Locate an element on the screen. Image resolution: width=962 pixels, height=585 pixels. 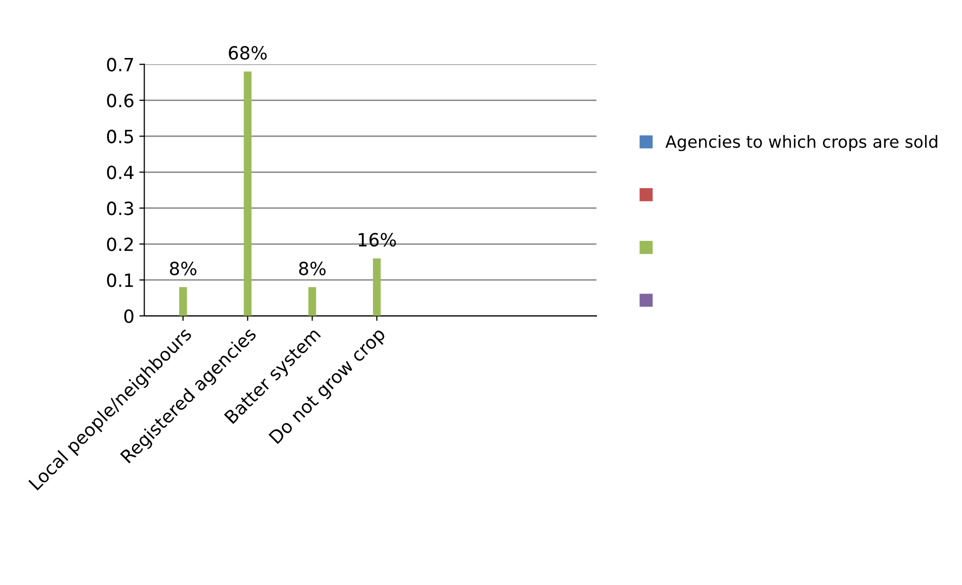
legend-label: Agencies to which crops are sold is located at coordinates (801, 143).